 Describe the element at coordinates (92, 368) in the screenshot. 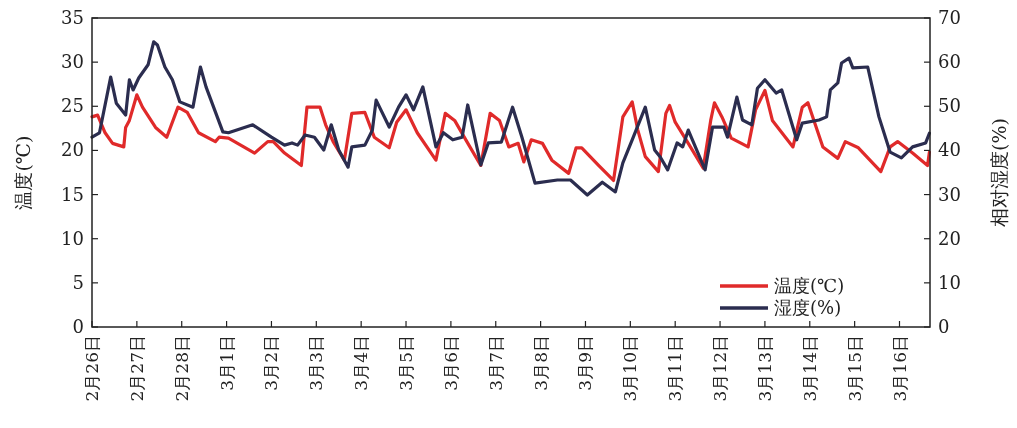

I see `x-tick-label: 2月26日` at that location.